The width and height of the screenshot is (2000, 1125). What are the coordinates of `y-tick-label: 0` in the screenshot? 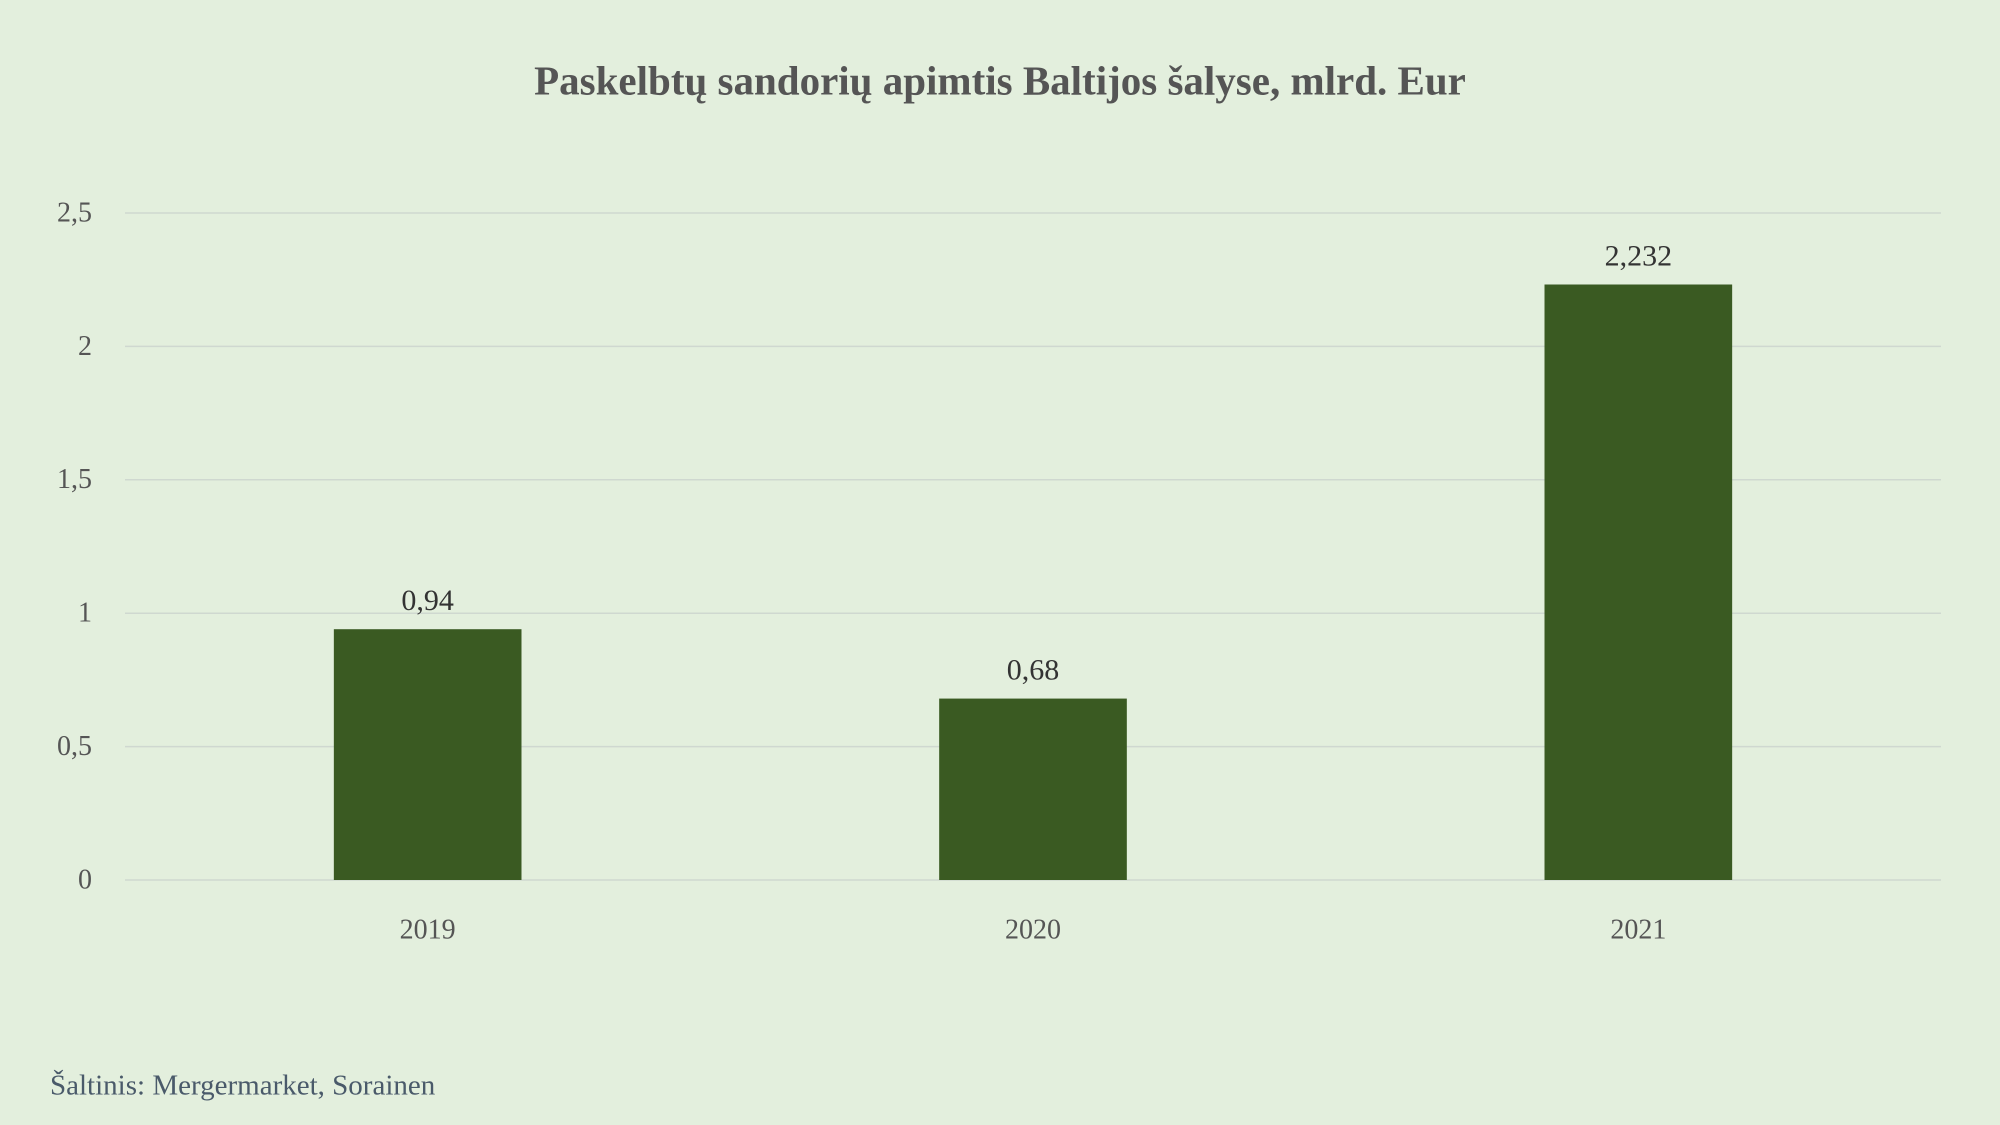 It's located at (85, 879).